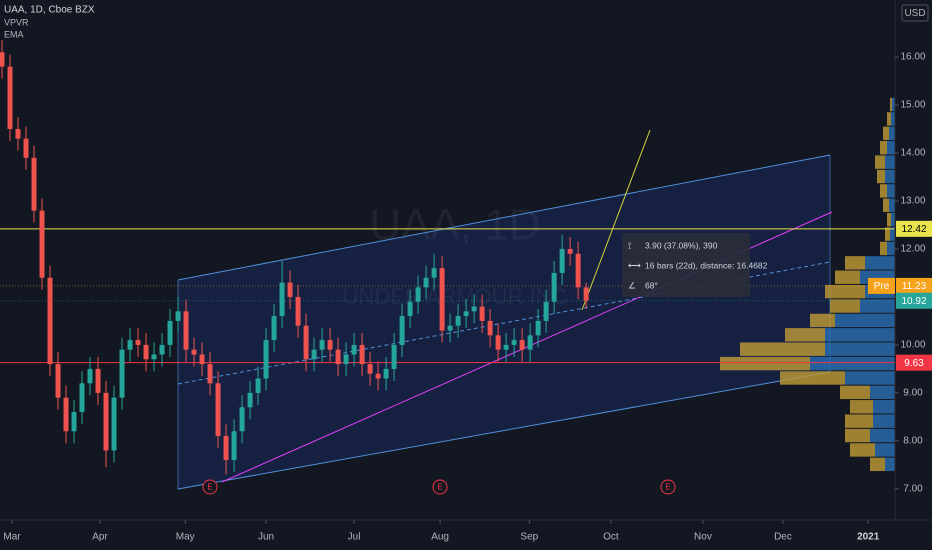 This screenshot has height=550, width=932. Describe the element at coordinates (455, 296) in the screenshot. I see `watermark-subtitle: UNDER ARMOUR INC` at that location.